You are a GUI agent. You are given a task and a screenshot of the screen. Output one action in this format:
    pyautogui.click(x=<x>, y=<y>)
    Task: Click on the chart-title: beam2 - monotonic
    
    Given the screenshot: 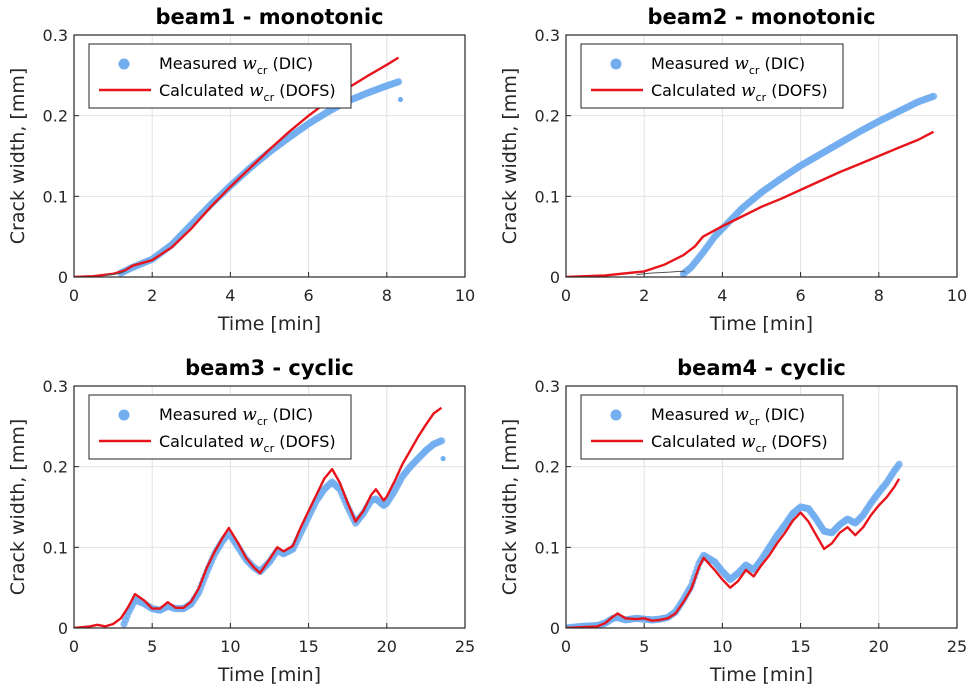 What is the action you would take?
    pyautogui.click(x=761, y=17)
    